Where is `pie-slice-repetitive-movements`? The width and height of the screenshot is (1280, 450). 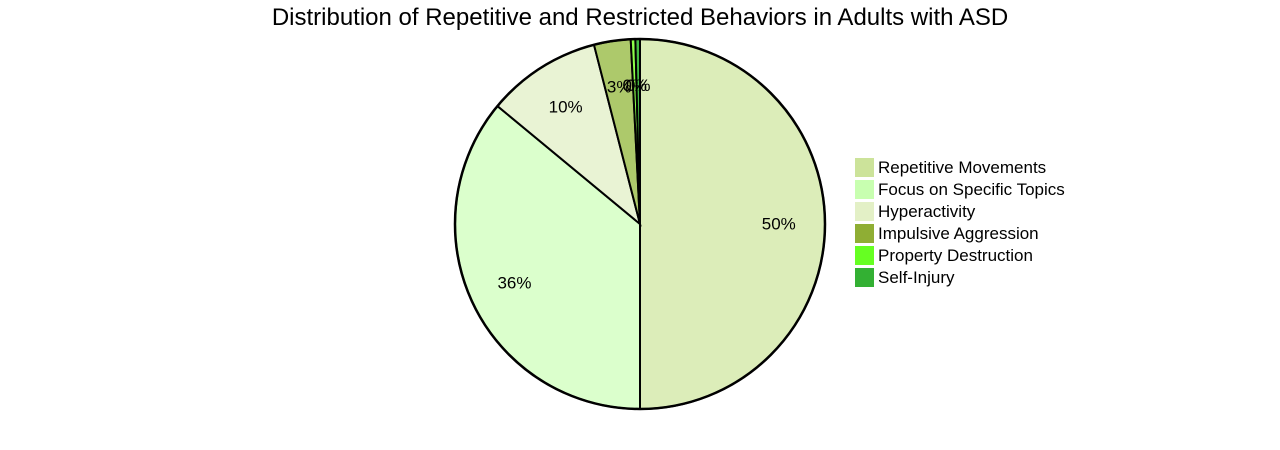
pie-slice-repetitive-movements is located at coordinates (732, 224).